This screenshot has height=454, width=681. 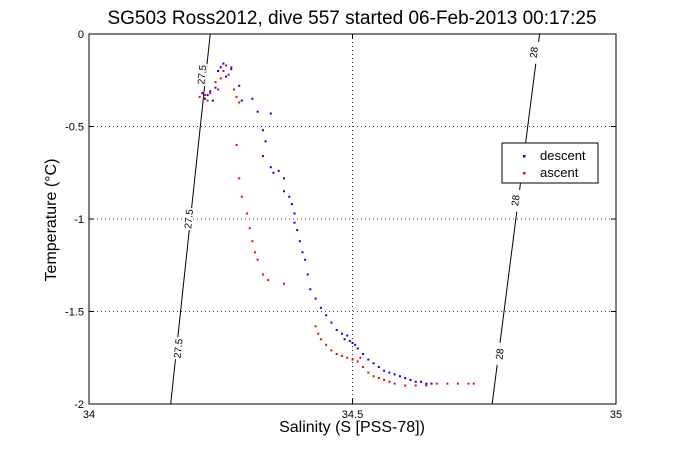 I want to click on x-axis-label: Salinity (S [PSS-78]), so click(x=352, y=427).